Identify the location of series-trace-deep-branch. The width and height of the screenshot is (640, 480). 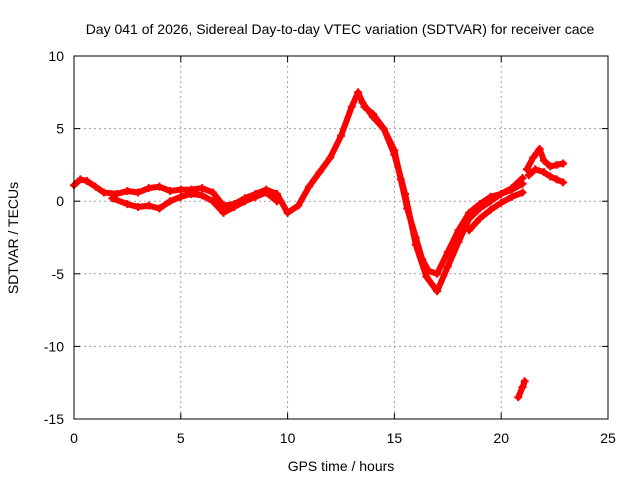
(442, 197).